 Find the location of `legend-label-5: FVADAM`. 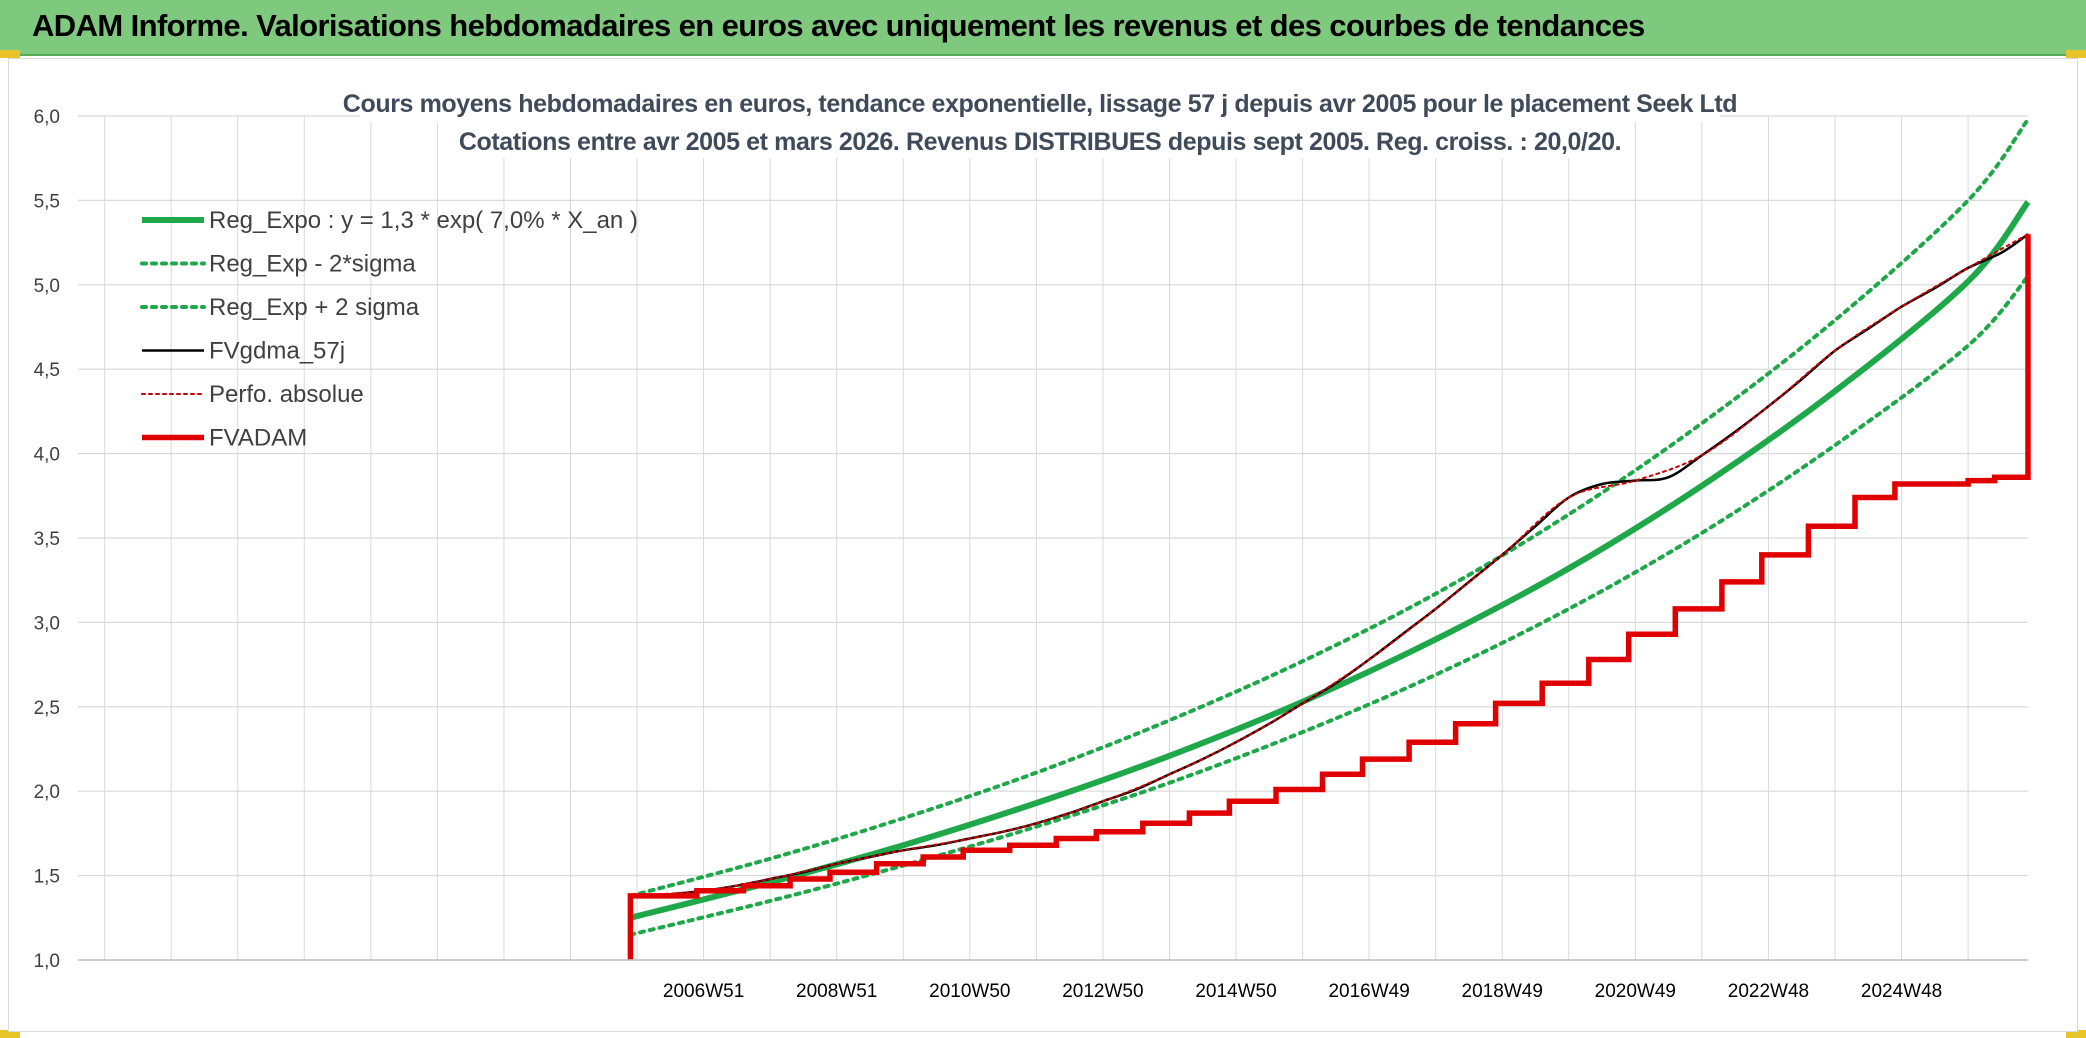

legend-label-5: FVADAM is located at coordinates (258, 438).